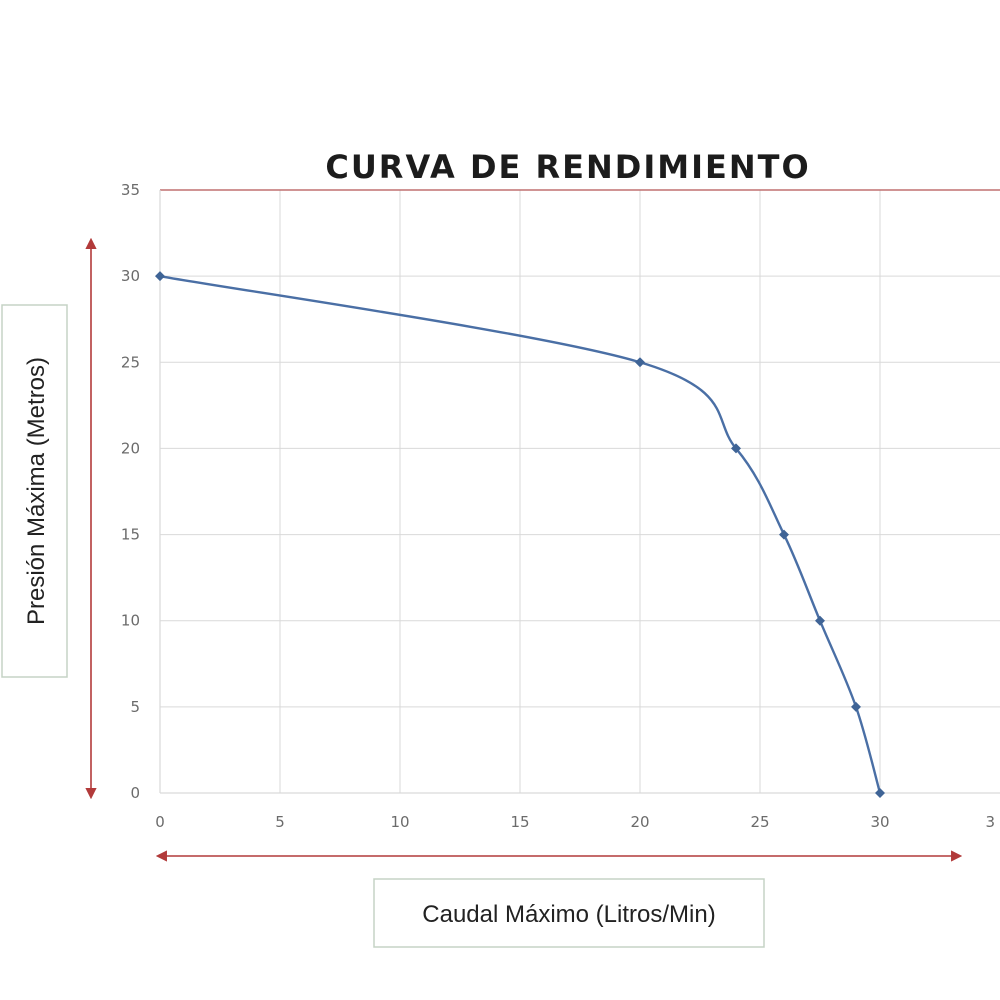 This screenshot has width=1000, height=1000. Describe the element at coordinates (280, 822) in the screenshot. I see `x-tick-label: 5` at that location.